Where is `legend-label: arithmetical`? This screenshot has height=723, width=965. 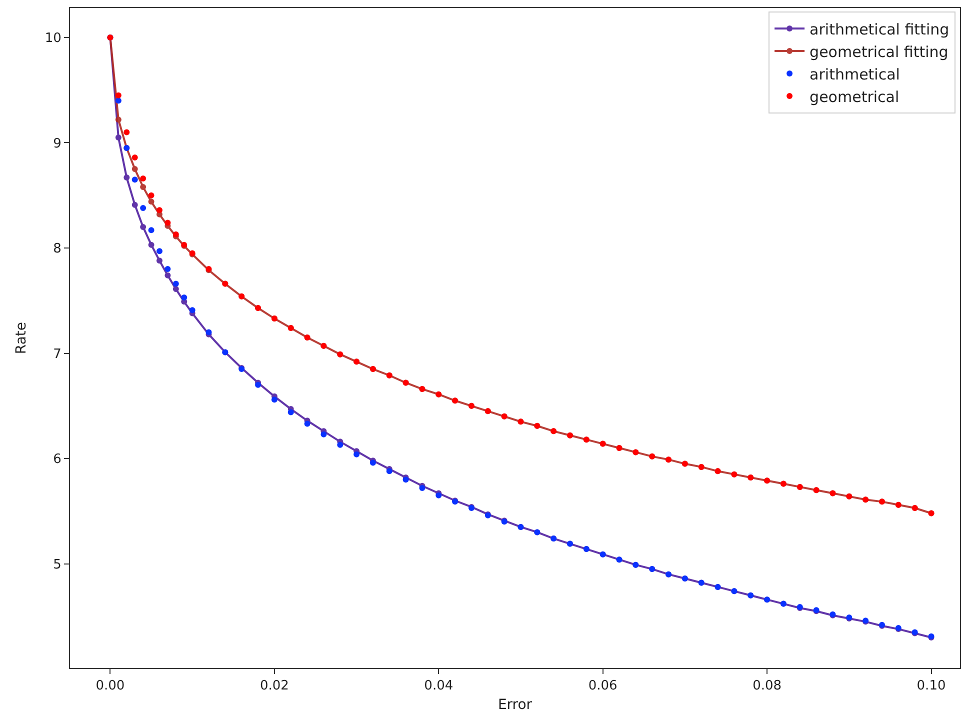
legend-label: arithmetical is located at coordinates (855, 74).